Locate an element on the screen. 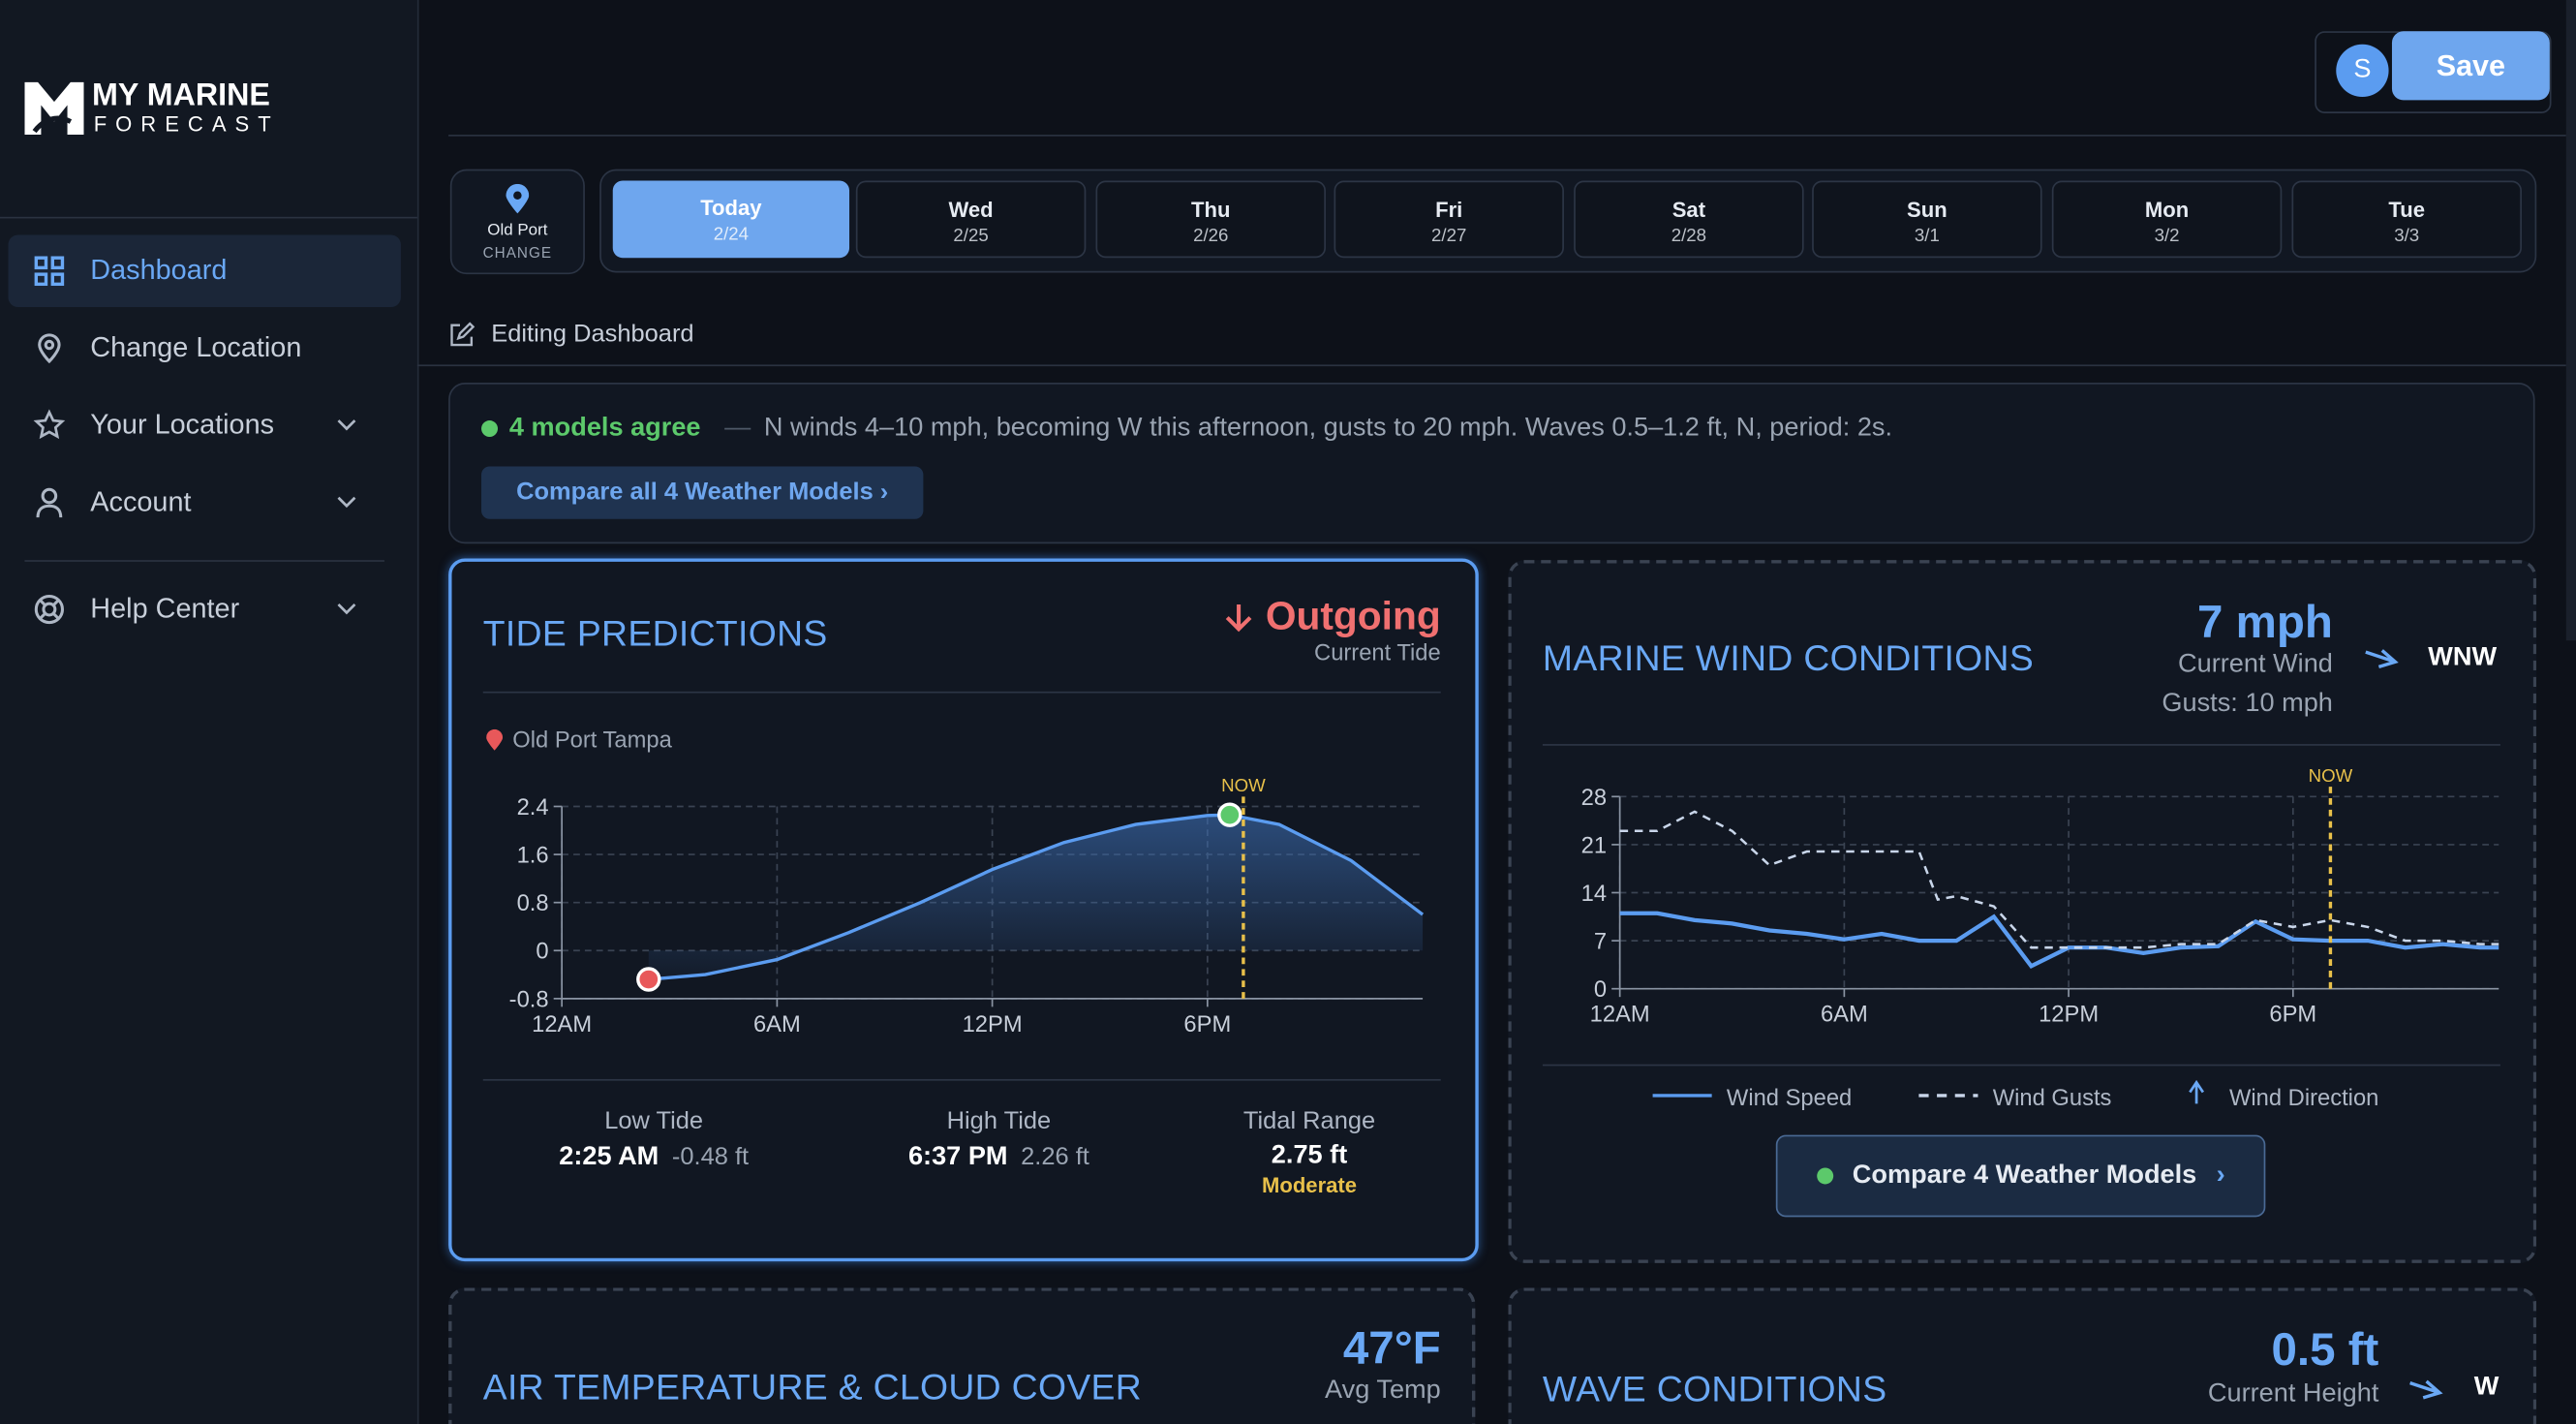  stat-label: Tidal Range is located at coordinates (1309, 1120).